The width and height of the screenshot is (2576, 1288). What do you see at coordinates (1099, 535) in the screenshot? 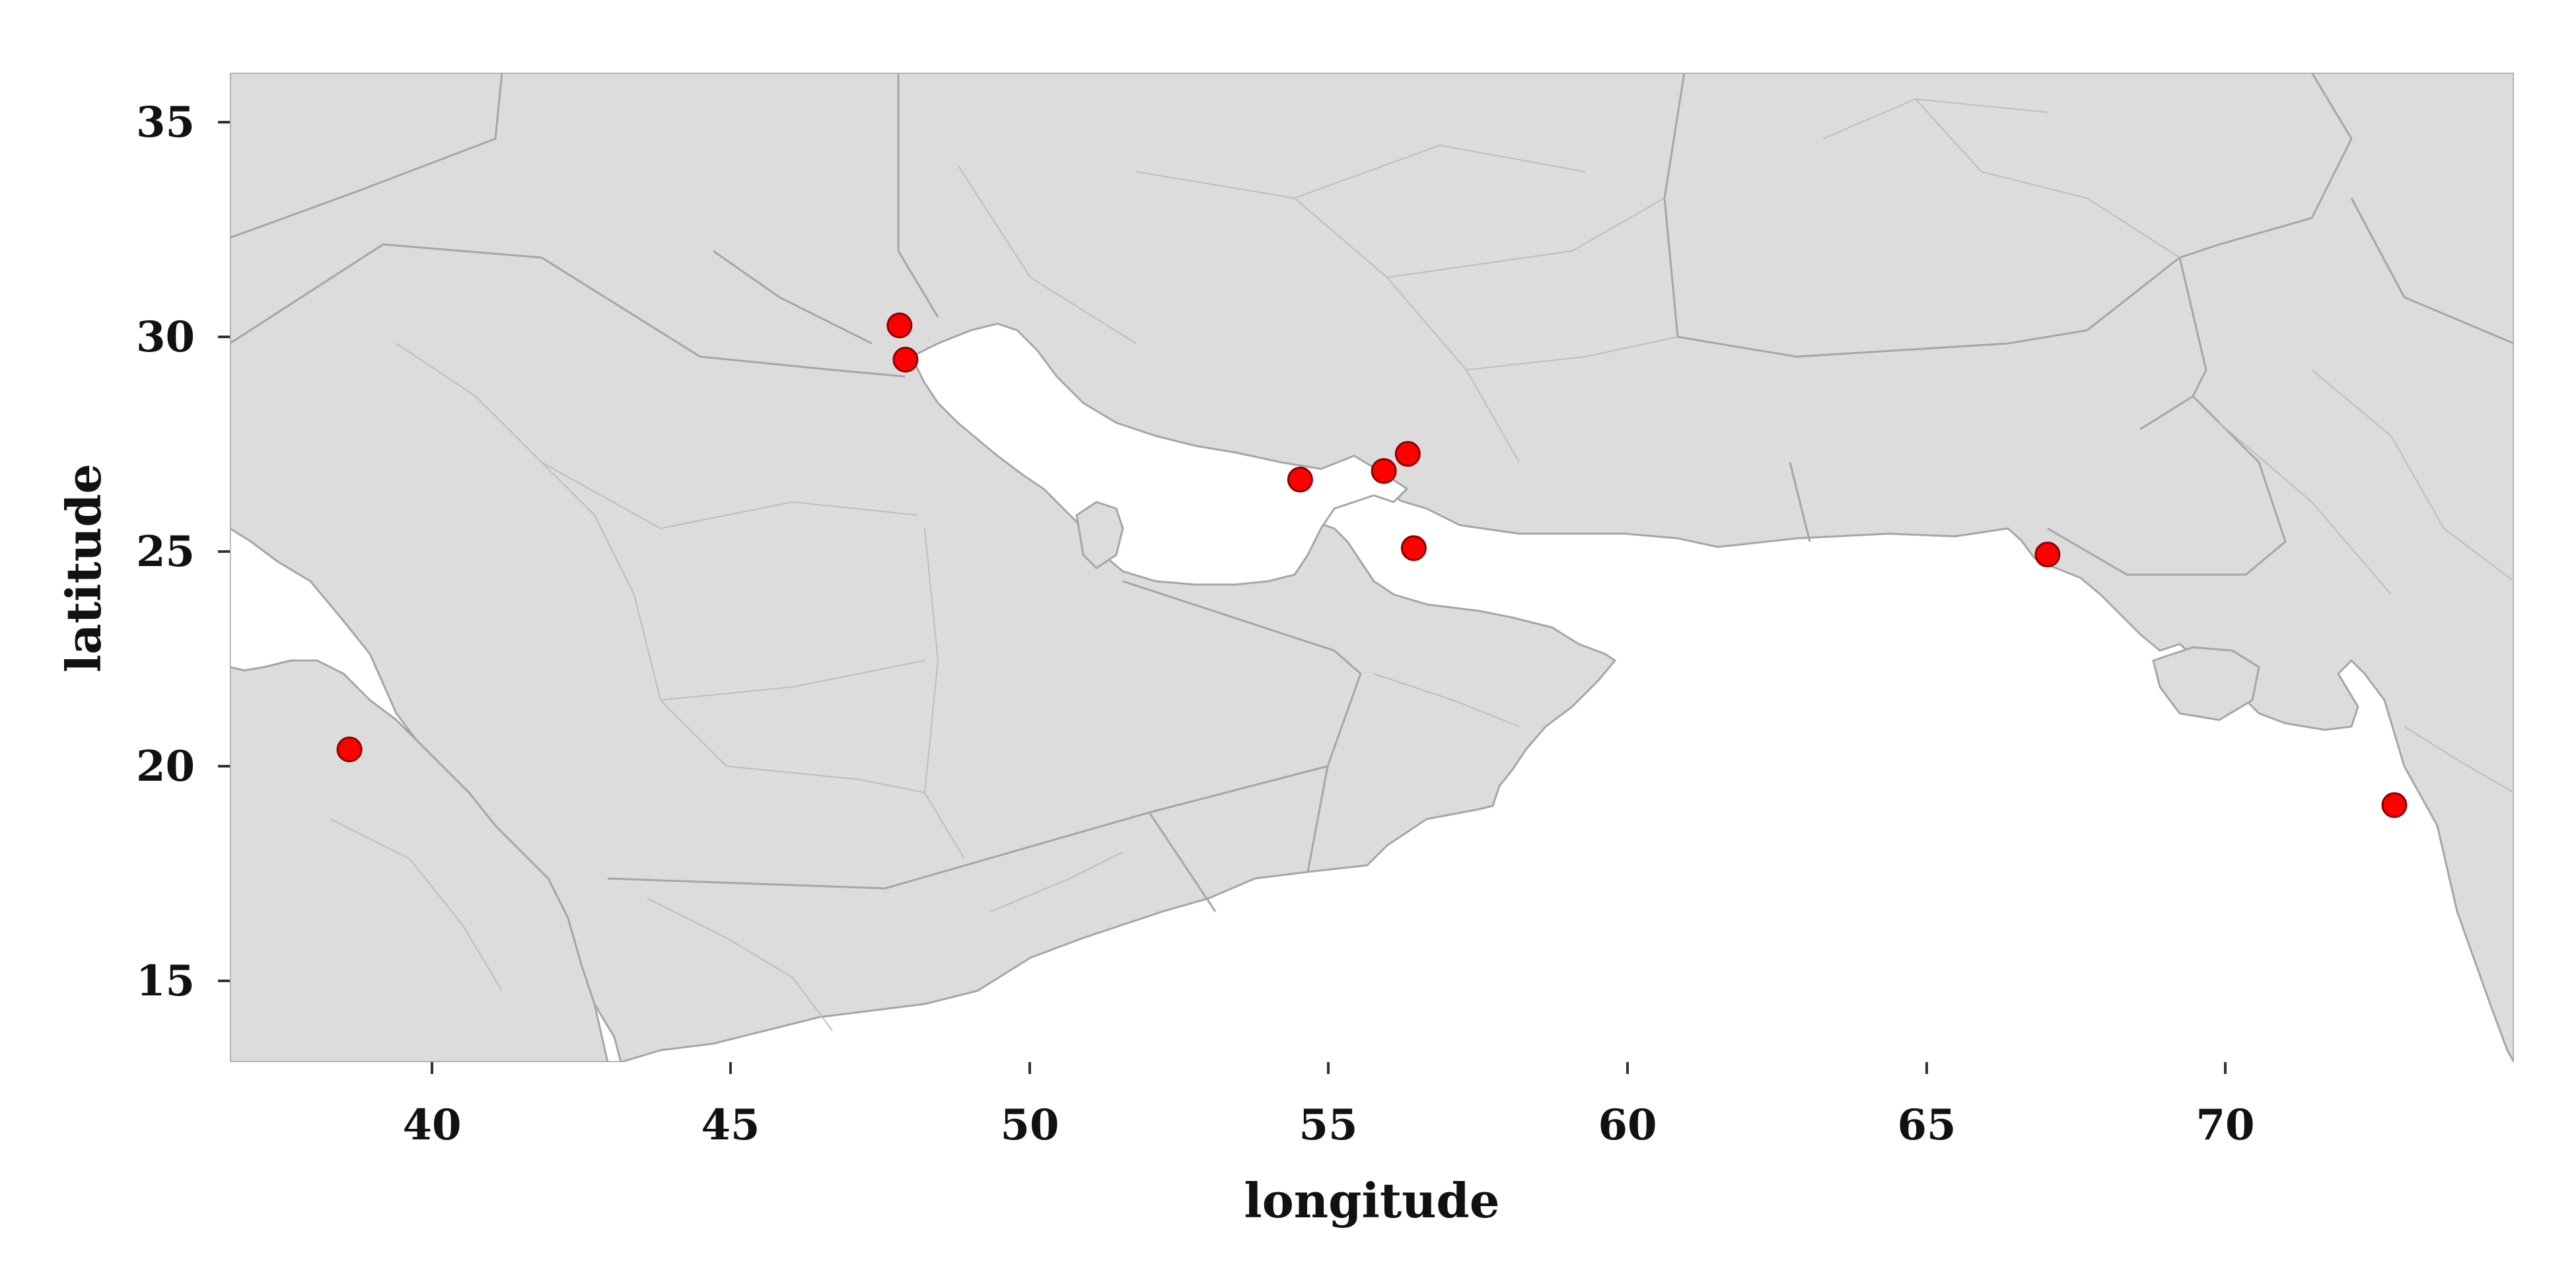
I see `qatar` at bounding box center [1099, 535].